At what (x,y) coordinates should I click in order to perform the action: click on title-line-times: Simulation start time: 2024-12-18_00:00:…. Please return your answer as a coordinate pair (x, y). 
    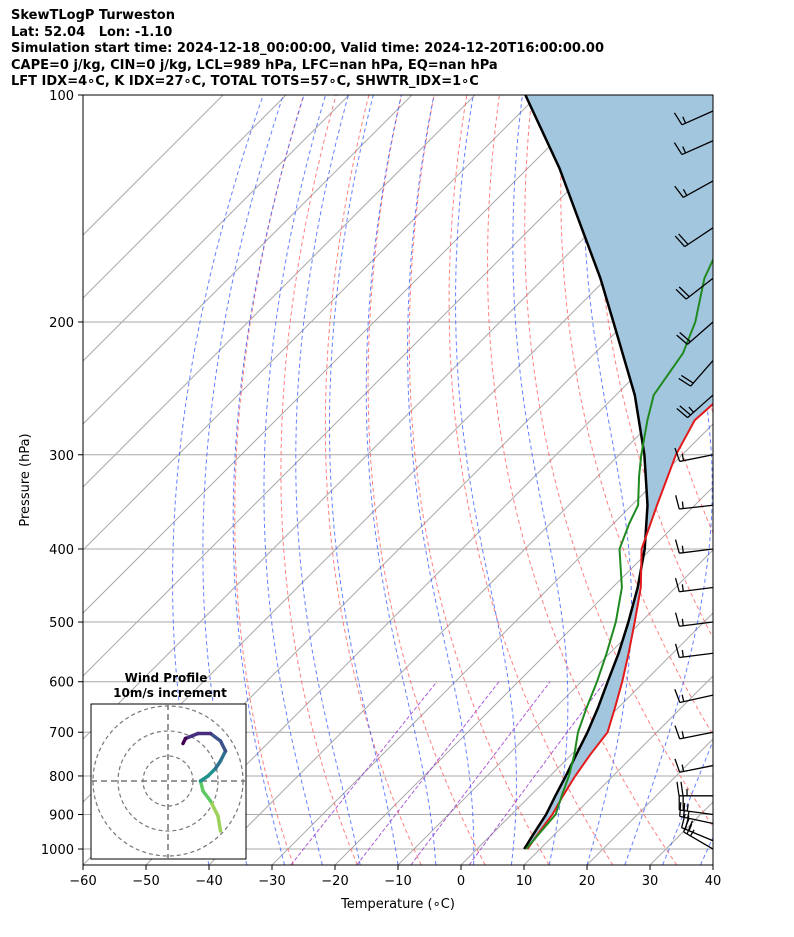
    Looking at the image, I should click on (307, 48).